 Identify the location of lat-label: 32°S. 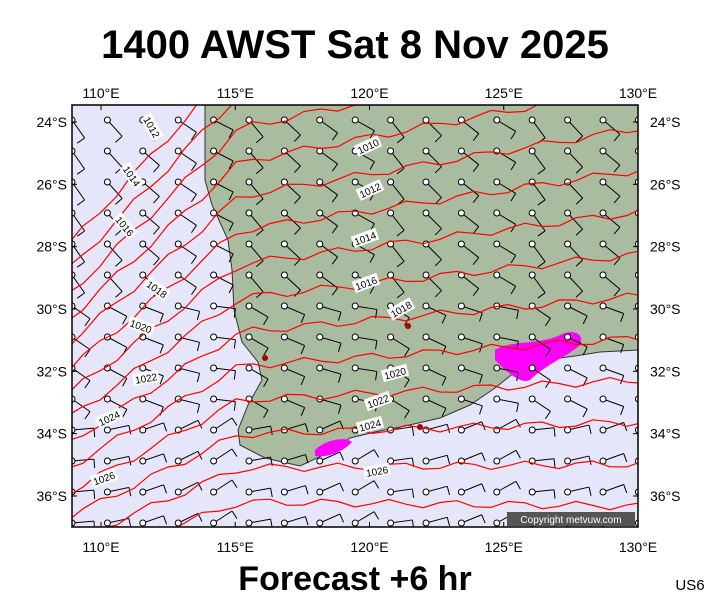
(665, 371).